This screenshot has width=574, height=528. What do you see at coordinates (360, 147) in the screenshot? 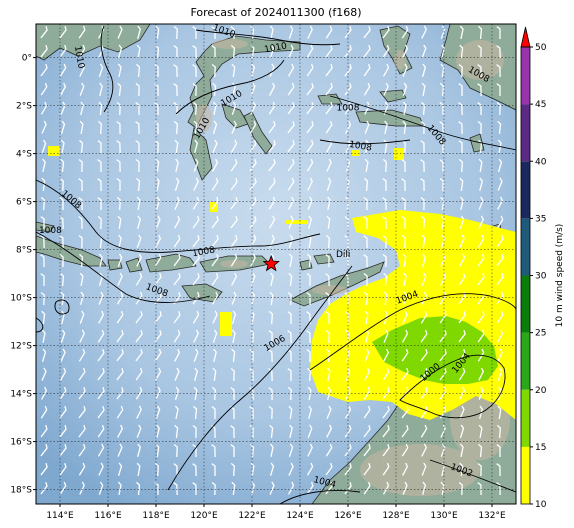
I see `contour-label: 1008` at bounding box center [360, 147].